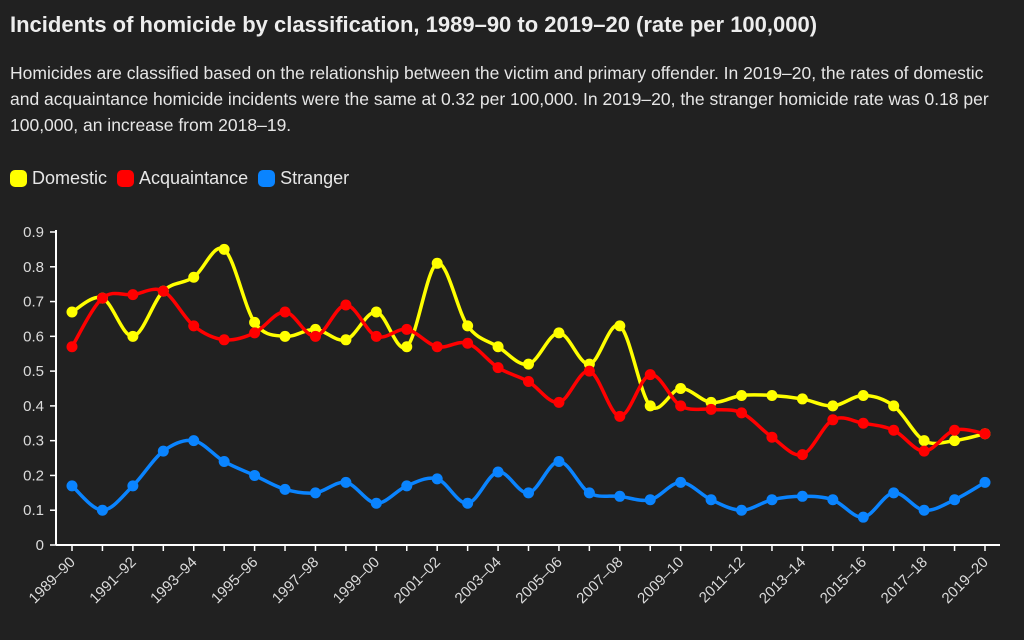  I want to click on legend-swatch-stranger, so click(267, 178).